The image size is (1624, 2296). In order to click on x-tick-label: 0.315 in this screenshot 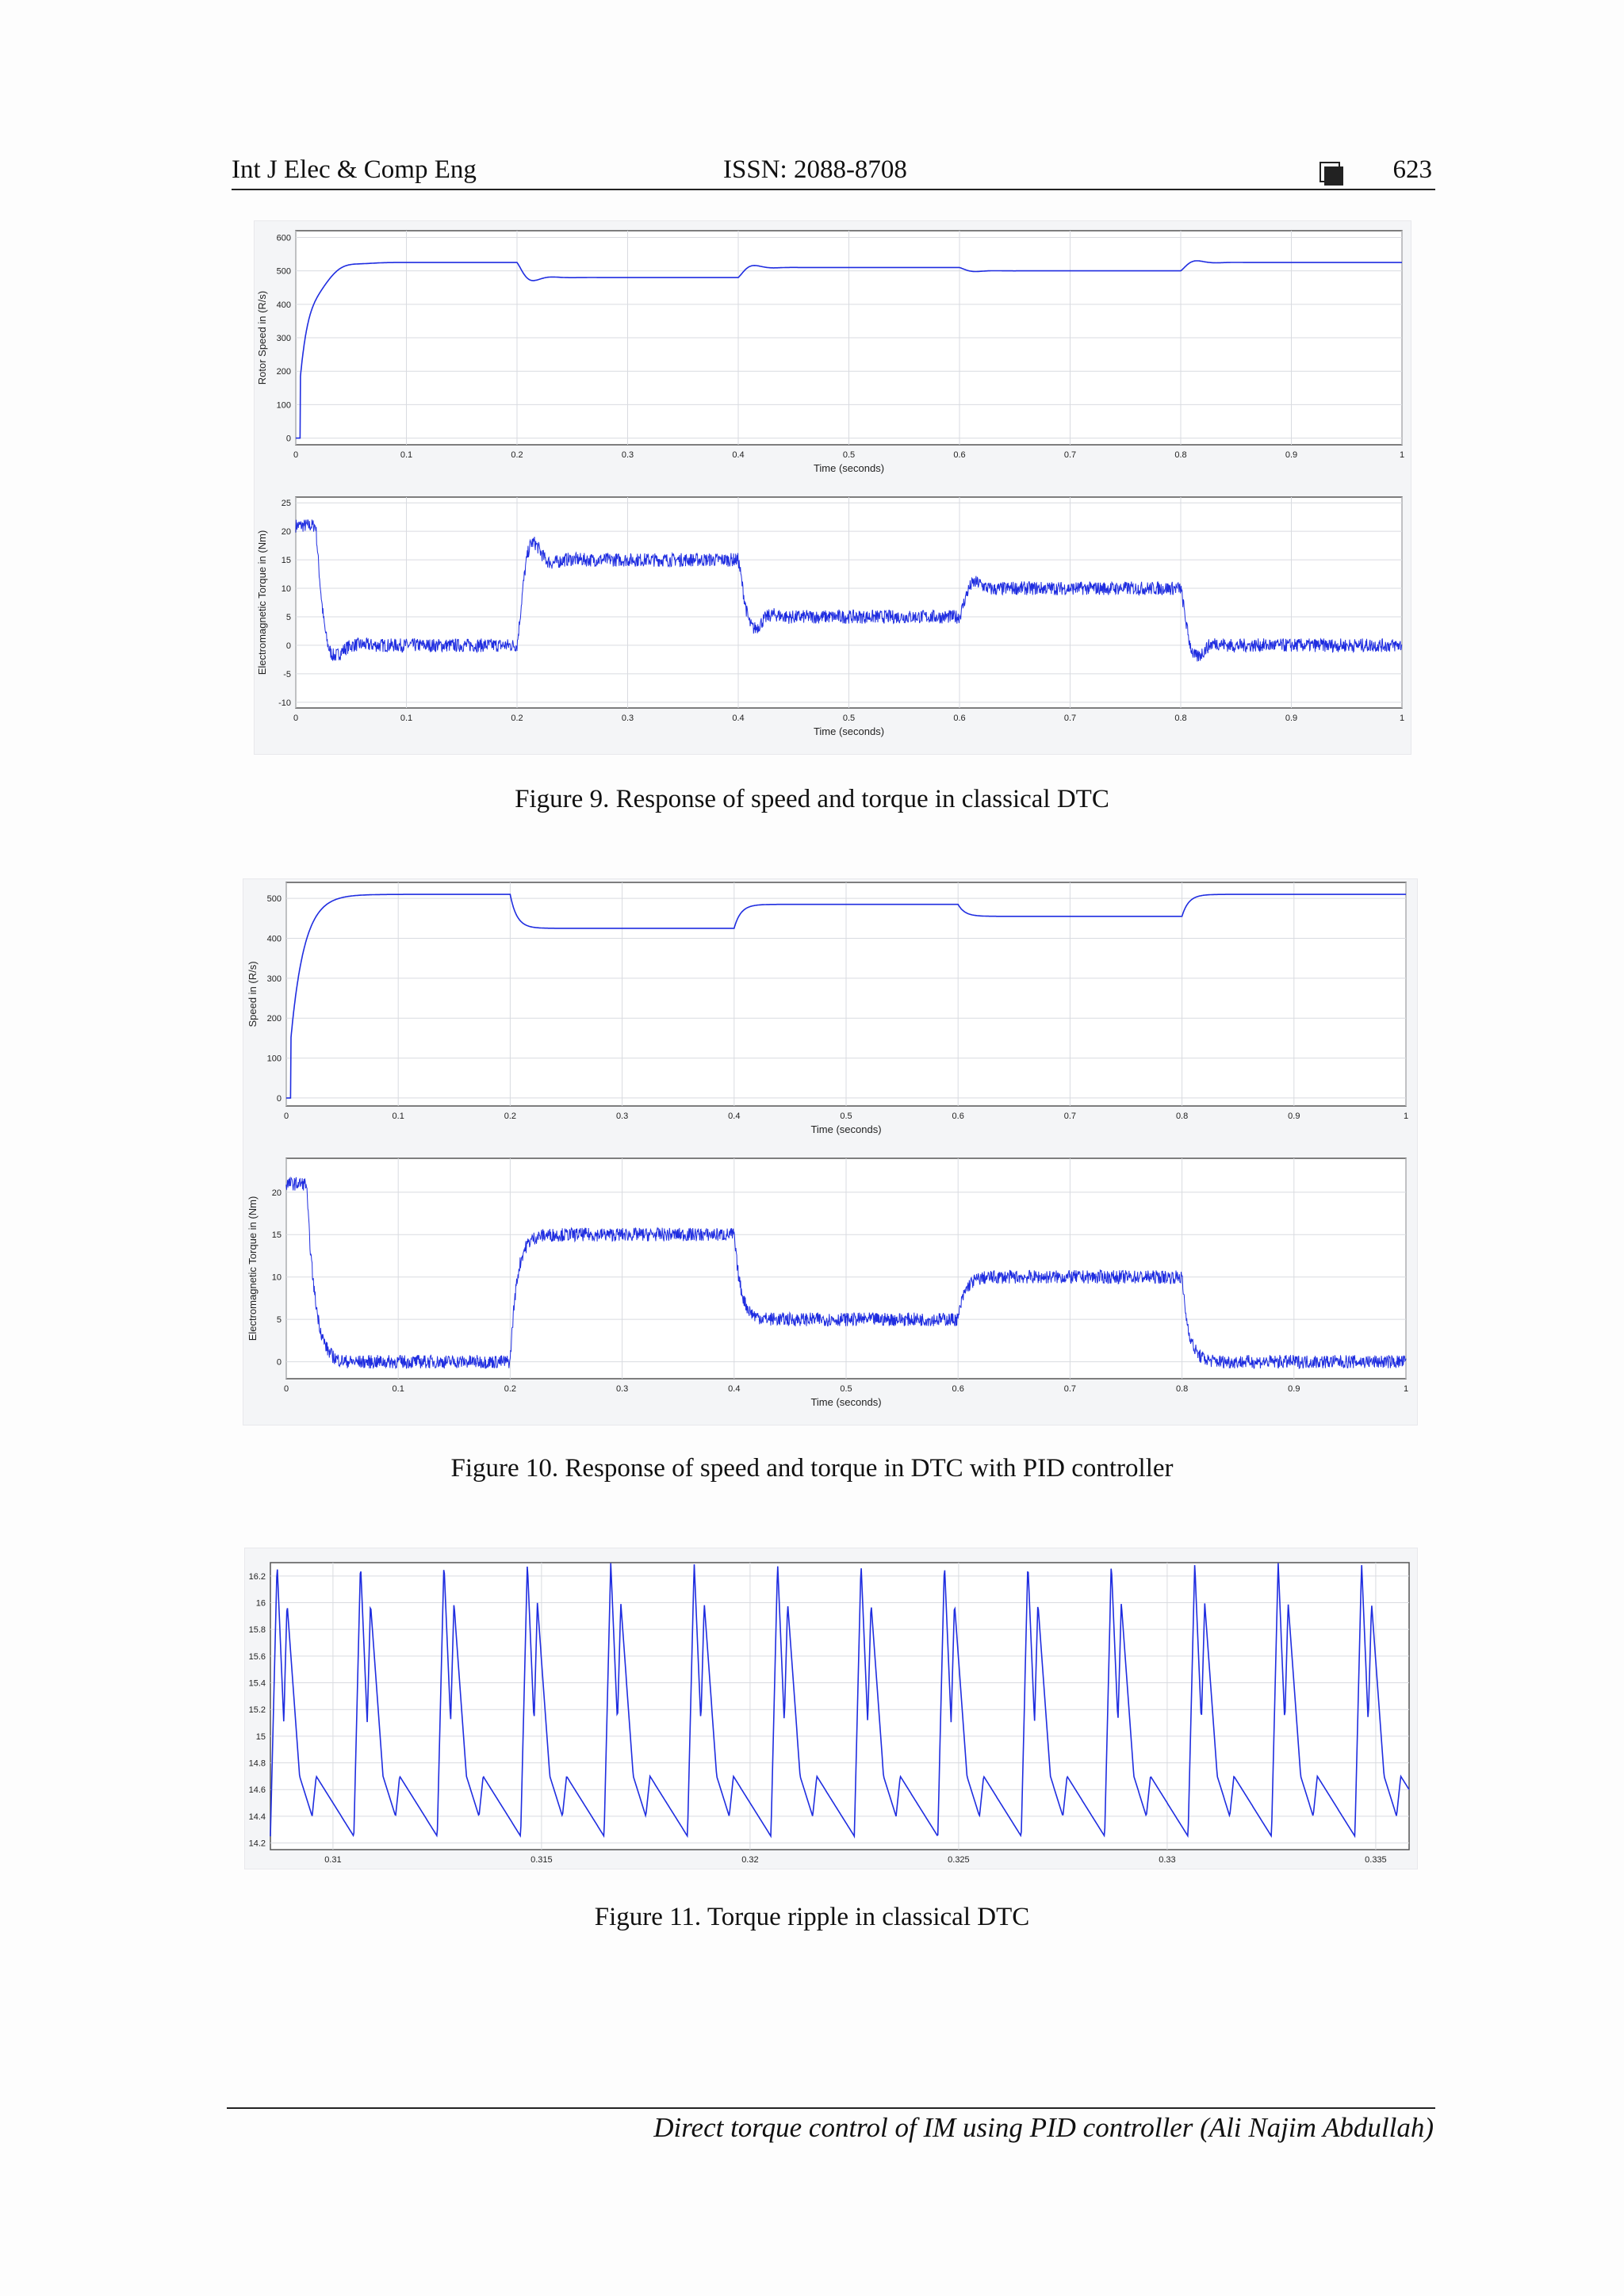, I will do `click(541, 1860)`.